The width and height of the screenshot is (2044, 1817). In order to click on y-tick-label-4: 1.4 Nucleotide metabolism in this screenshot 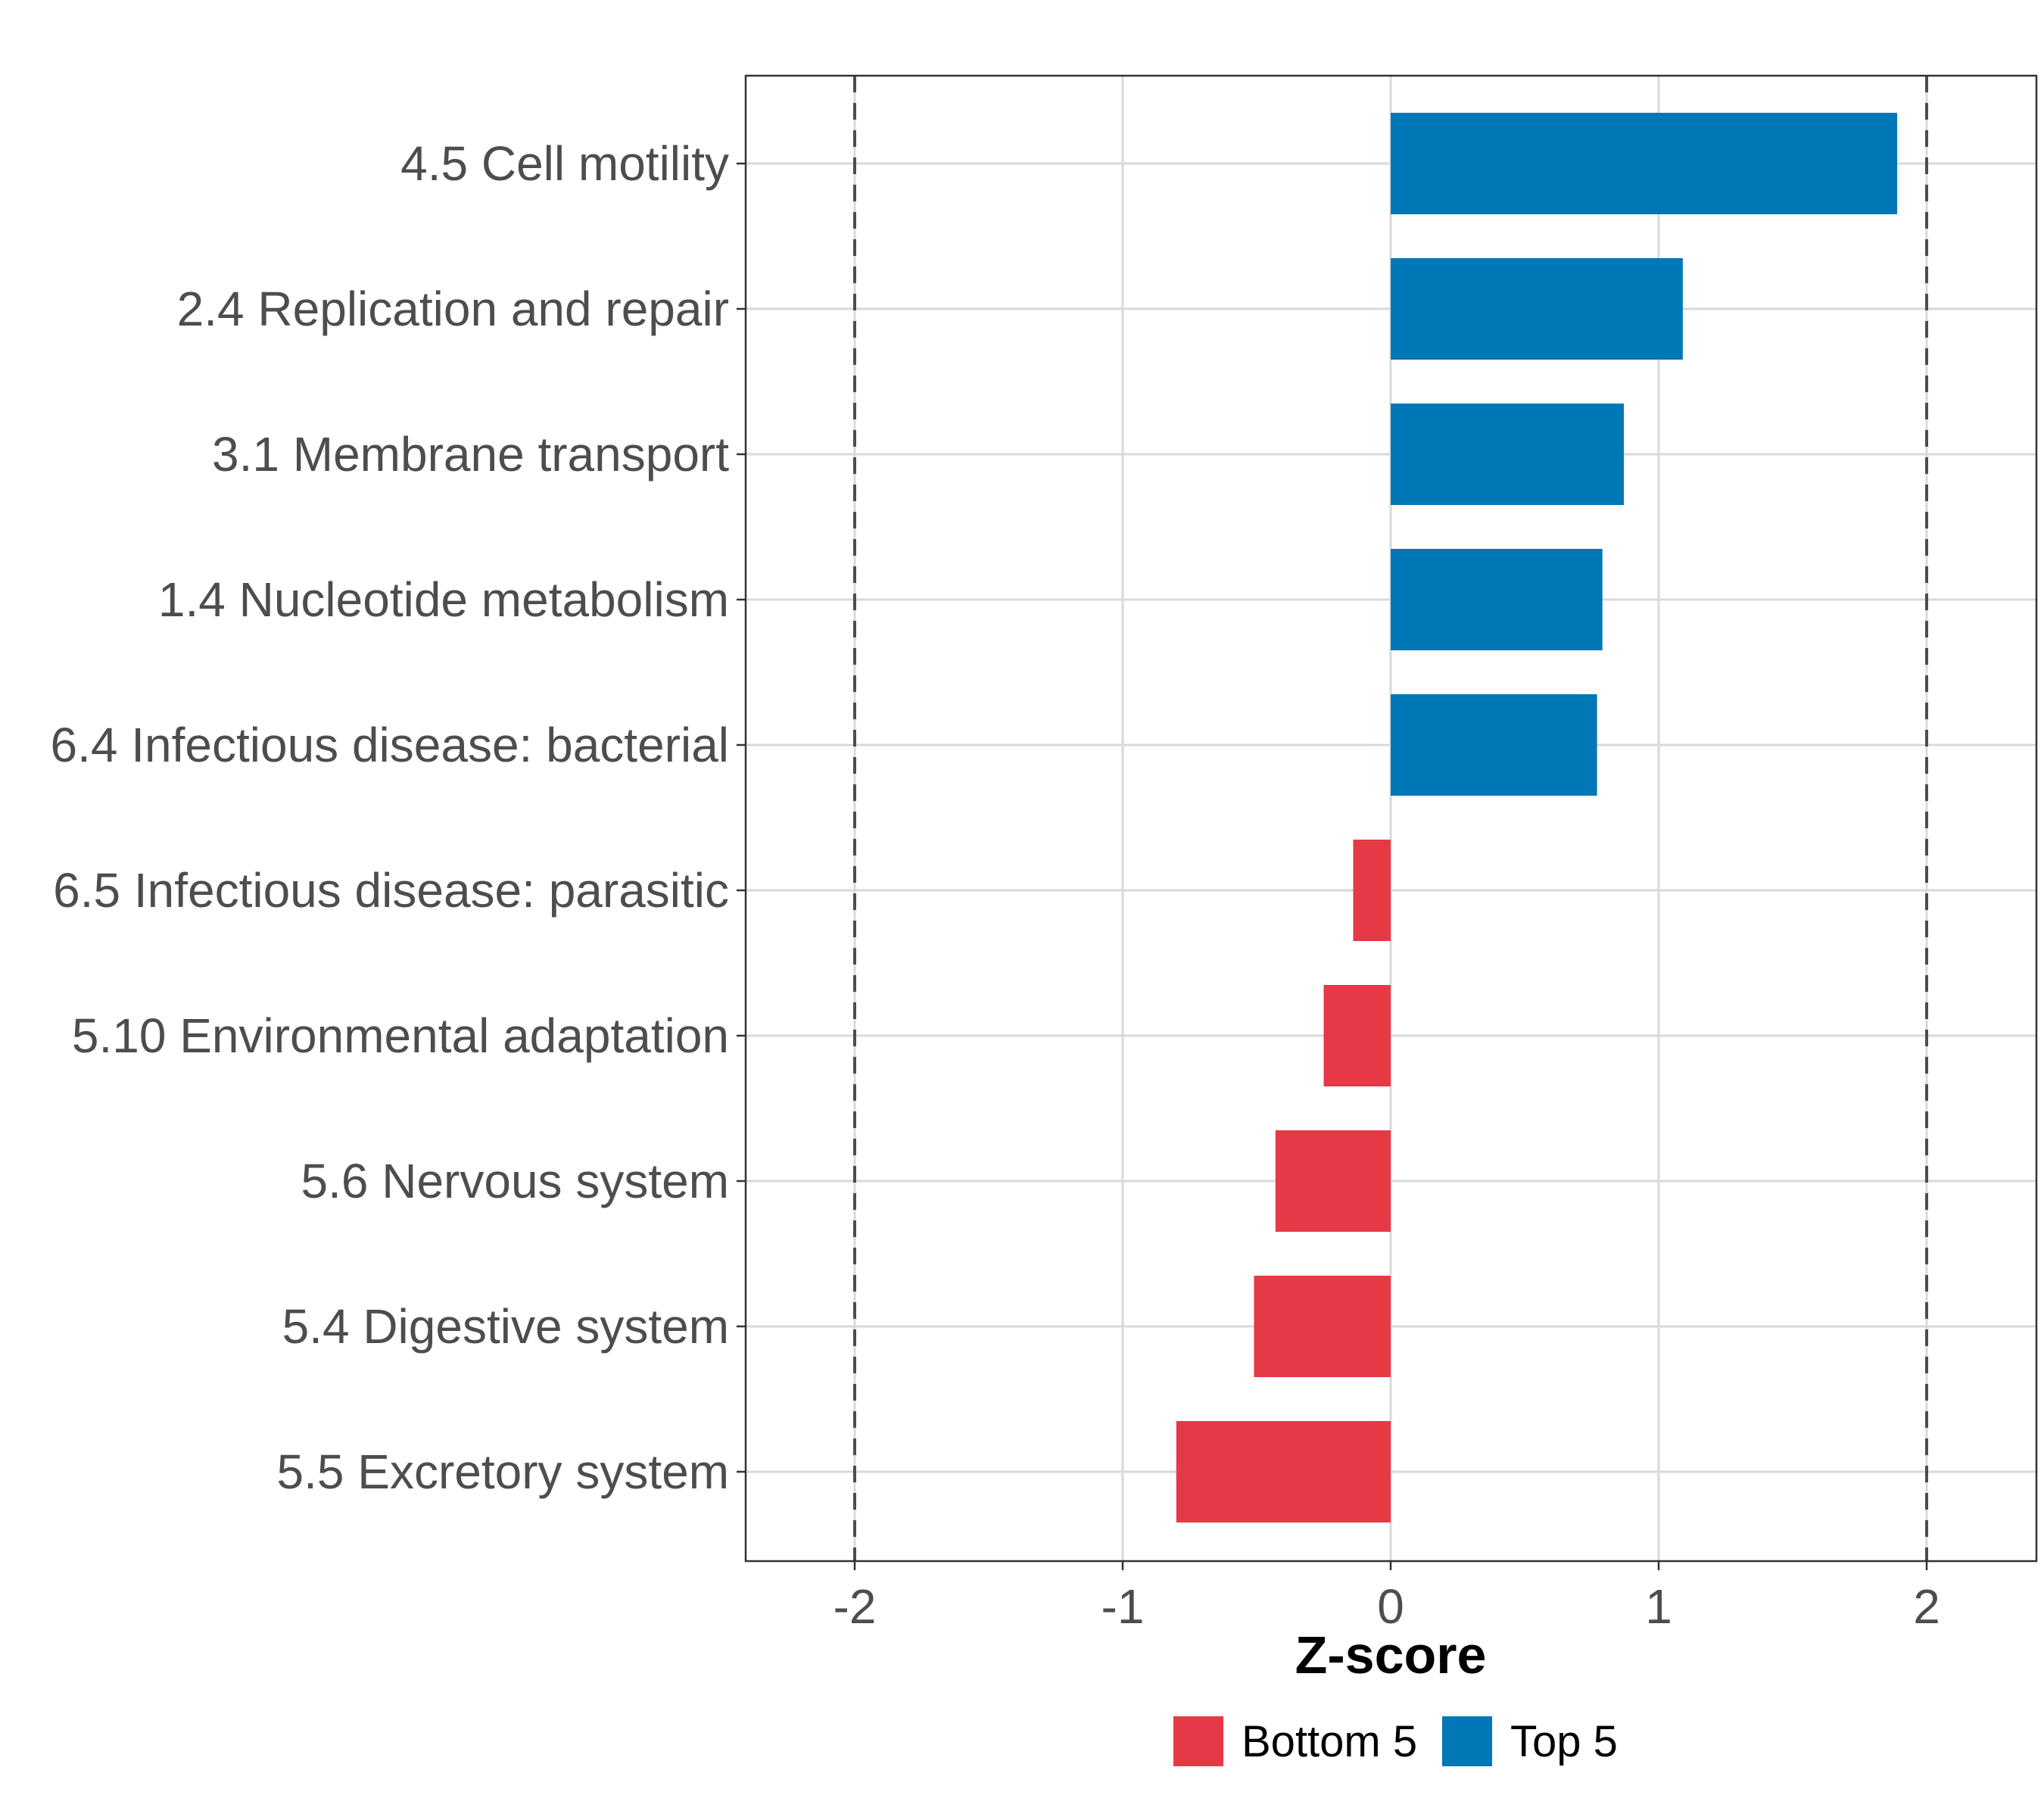, I will do `click(443, 599)`.